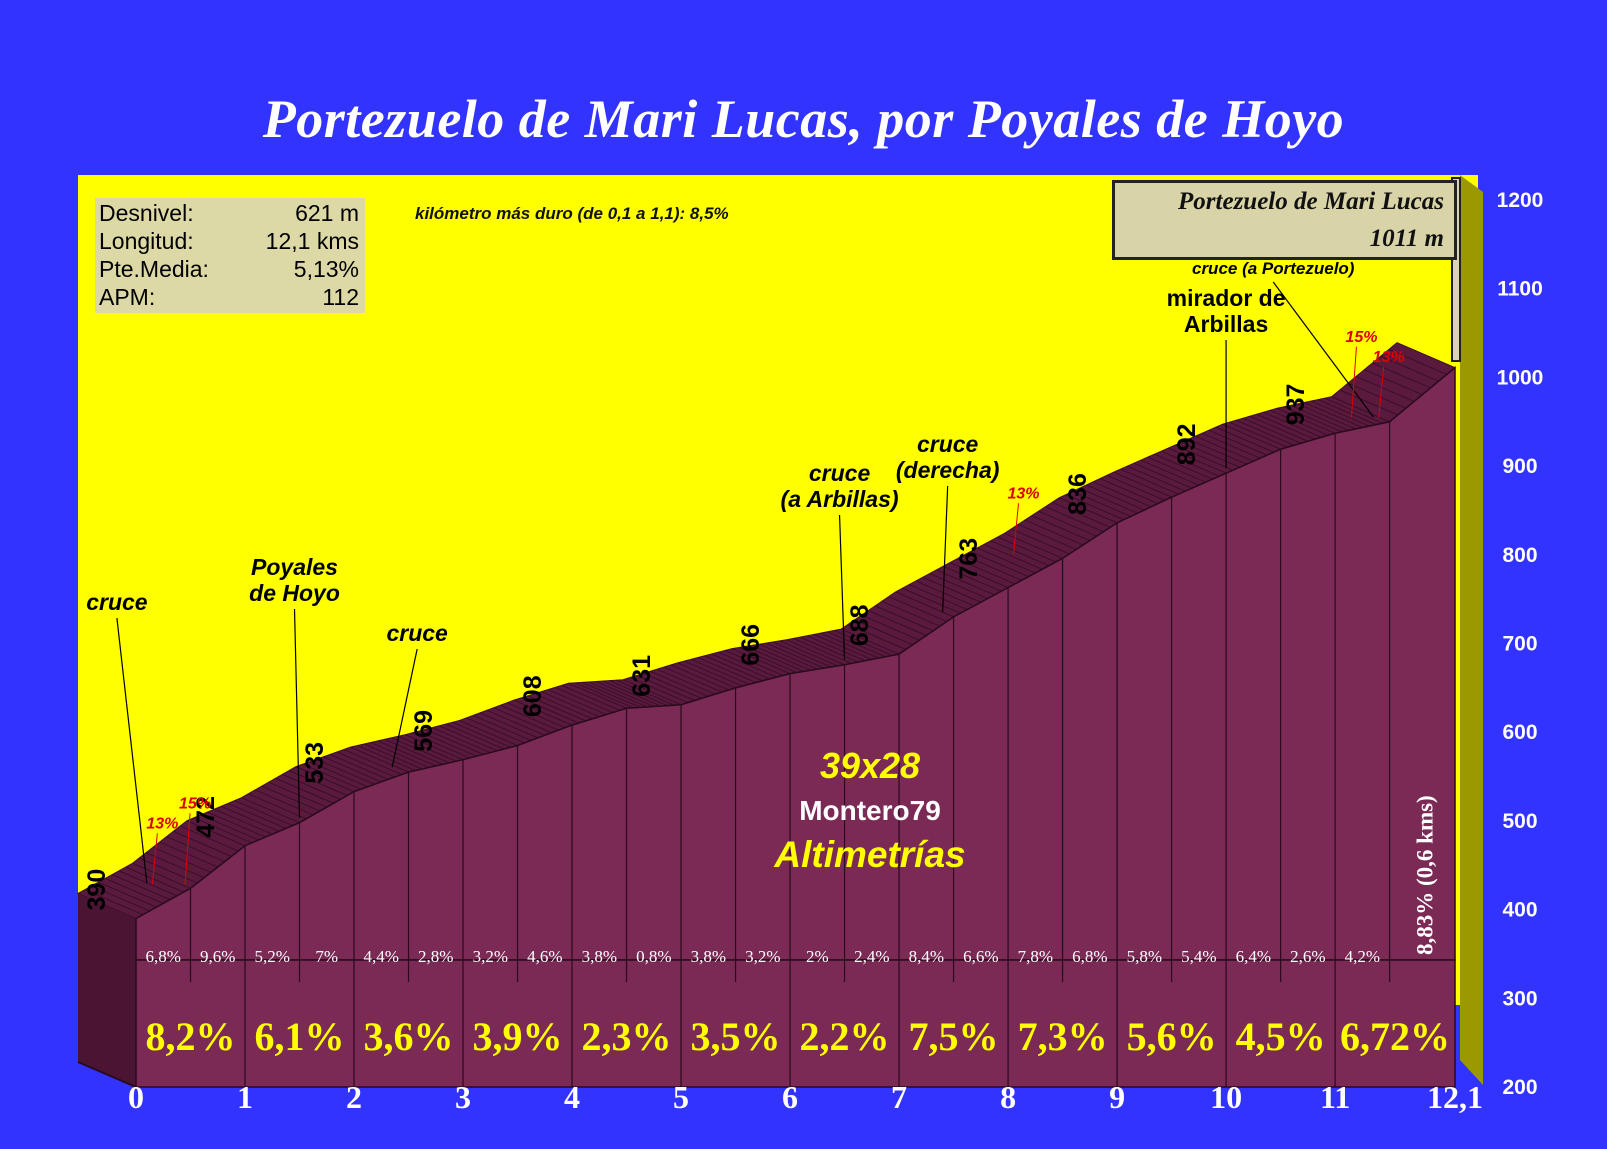 This screenshot has height=1149, width=1607. What do you see at coordinates (117, 602) in the screenshot?
I see `place-annotation: cruce` at bounding box center [117, 602].